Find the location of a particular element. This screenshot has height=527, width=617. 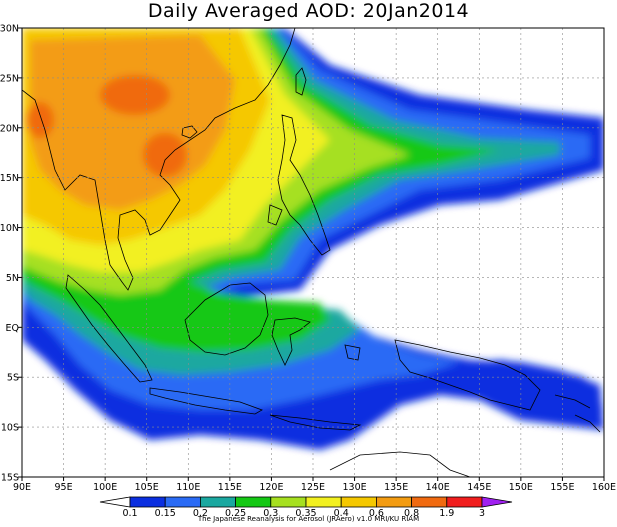

y-tick-label: 25N is located at coordinates (9, 78).